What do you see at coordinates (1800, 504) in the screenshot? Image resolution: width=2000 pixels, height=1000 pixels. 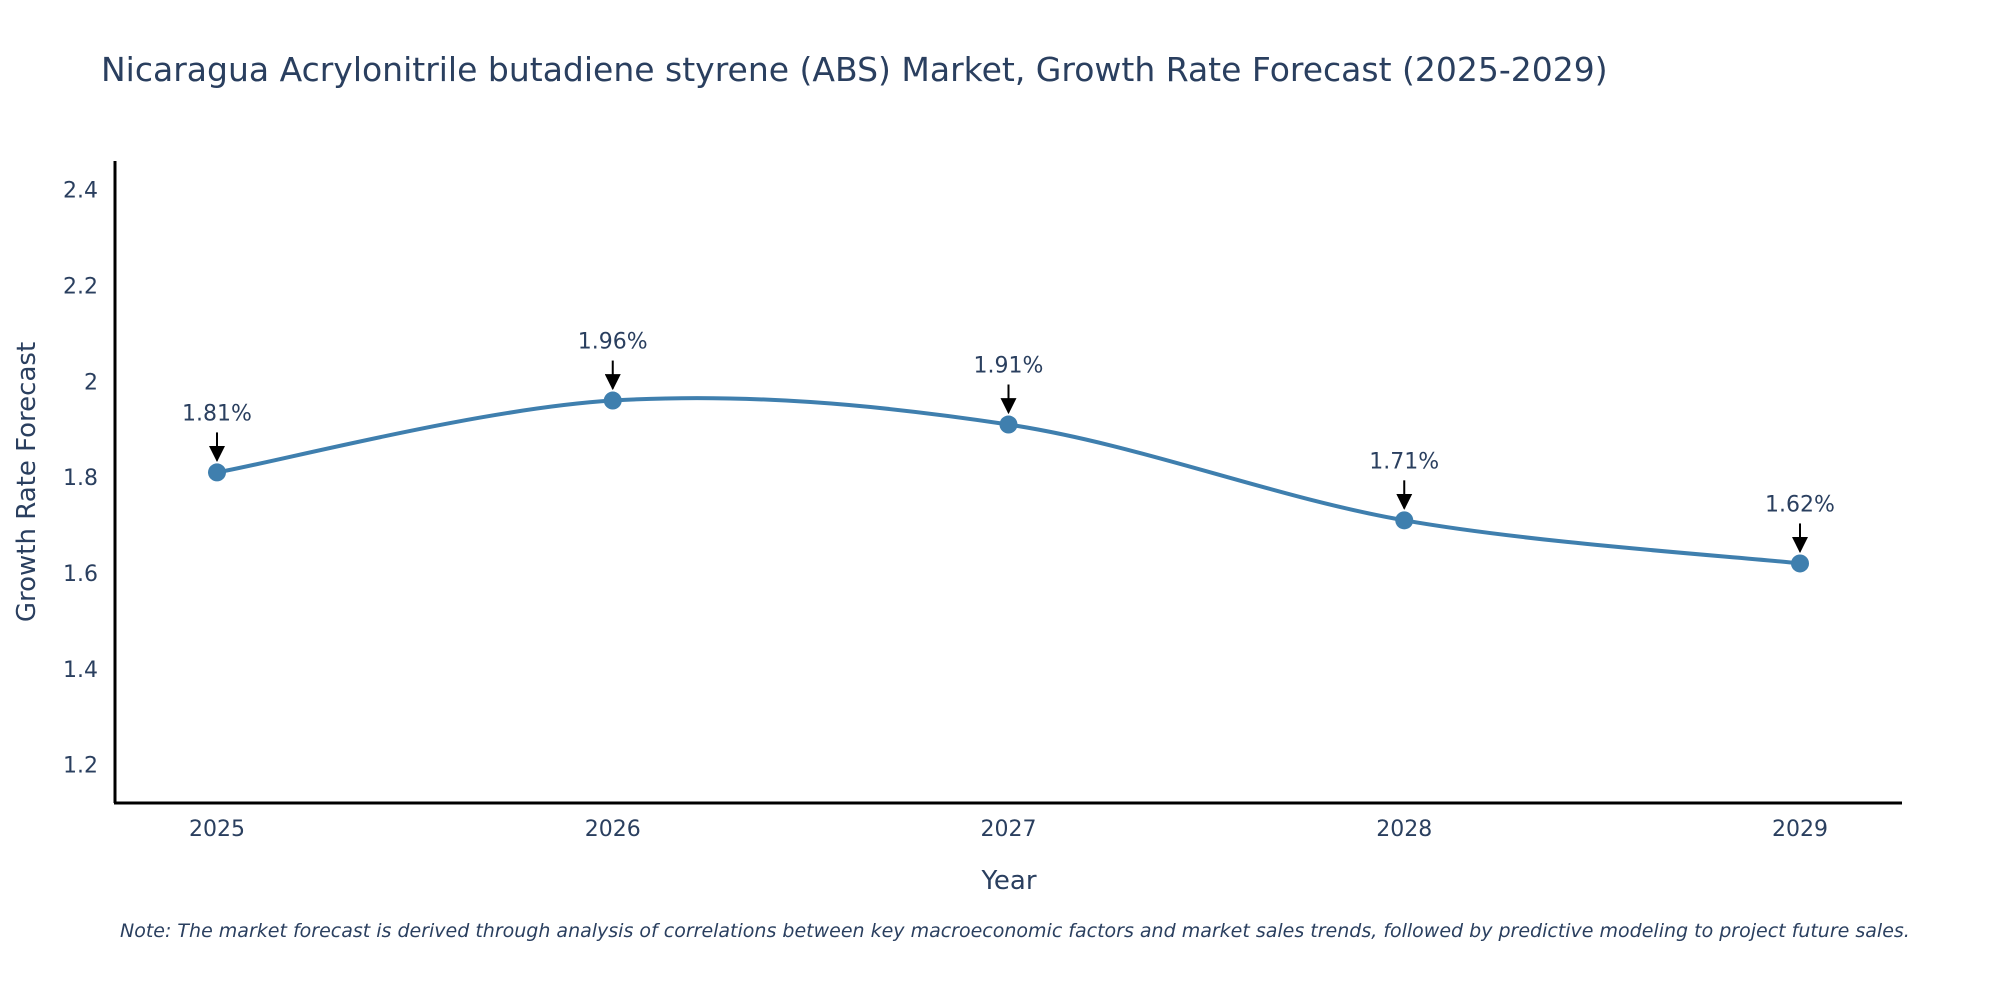 I see `data-label: 1.62%` at bounding box center [1800, 504].